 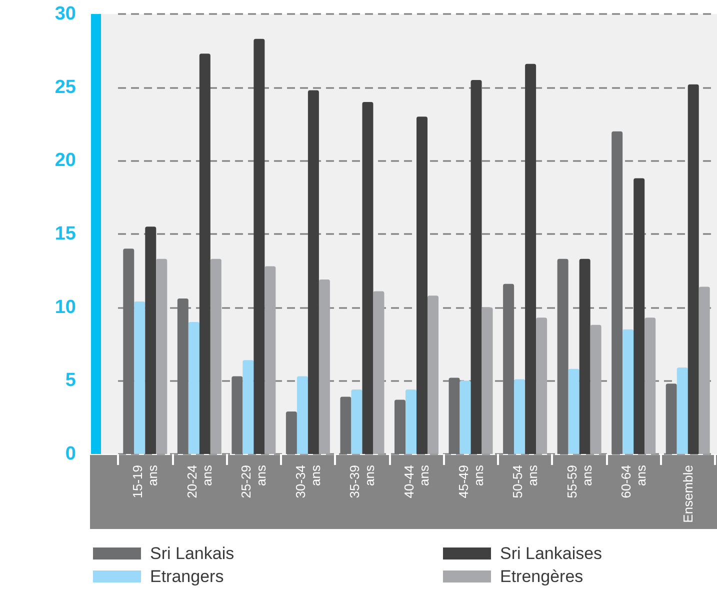 I want to click on y-tick-label: 0, so click(x=70, y=454).